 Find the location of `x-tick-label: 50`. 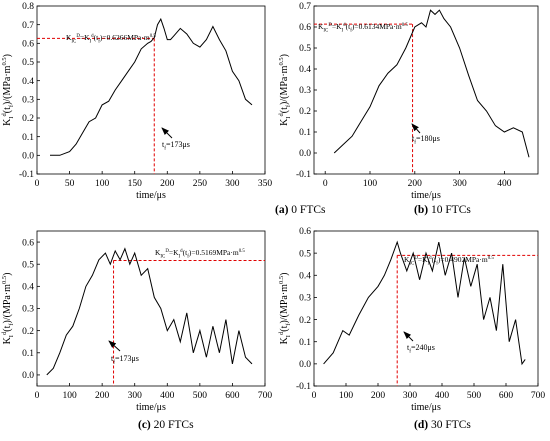

x-tick-label: 50 is located at coordinates (70, 184).